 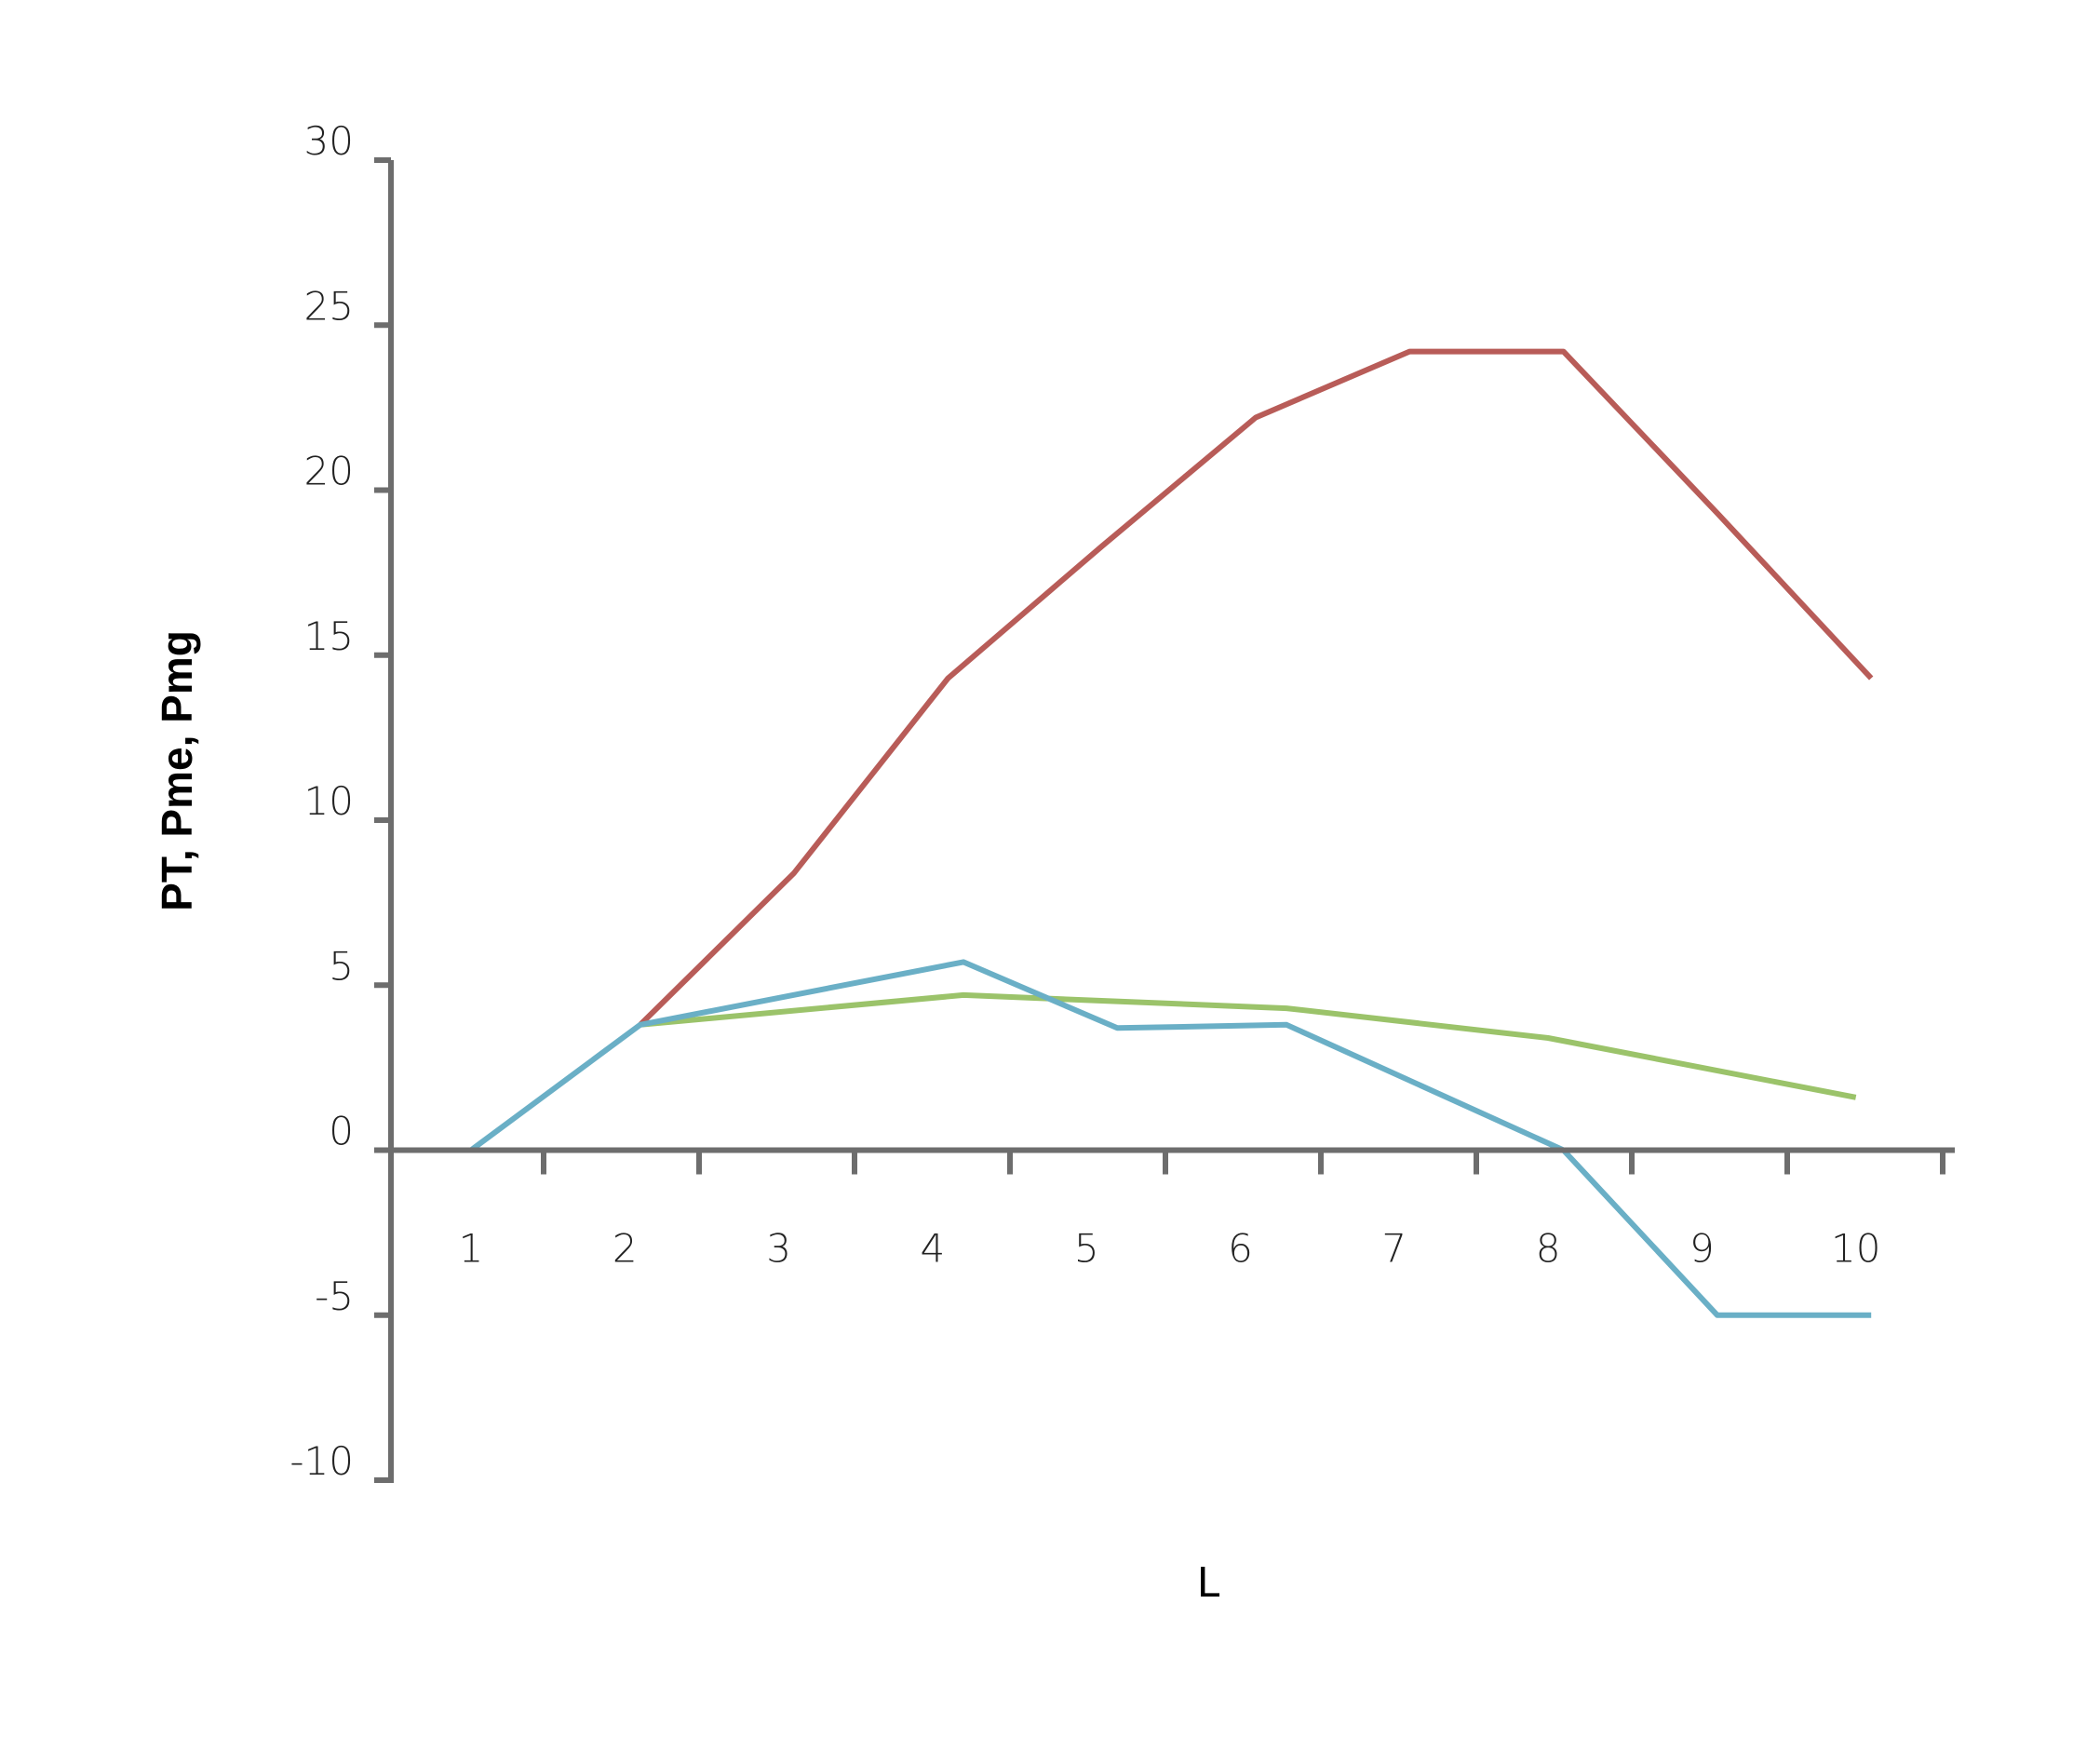 What do you see at coordinates (625, 1249) in the screenshot?
I see `x-tick-label: 2` at bounding box center [625, 1249].